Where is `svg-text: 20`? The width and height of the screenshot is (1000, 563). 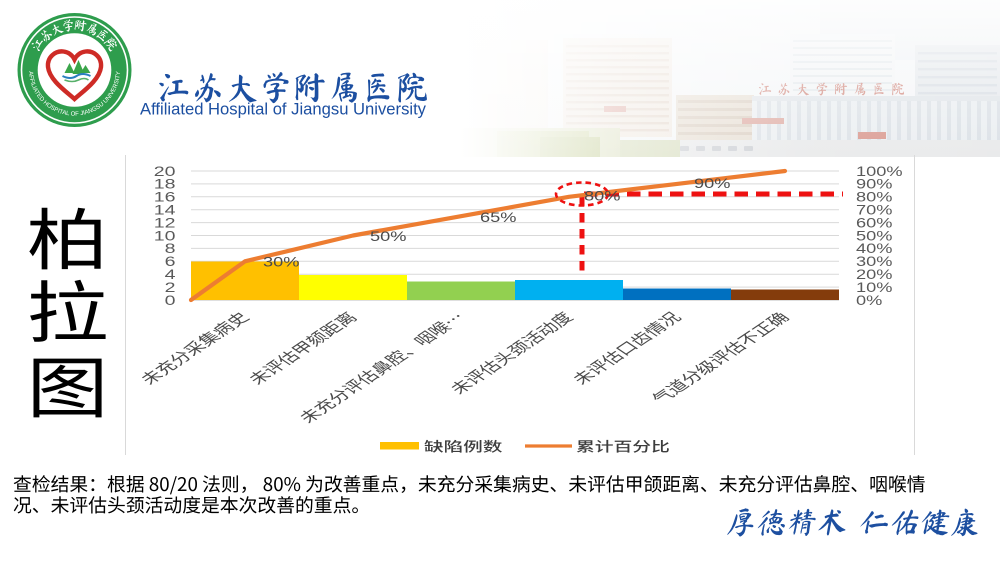
svg-text: 20 is located at coordinates (165, 171).